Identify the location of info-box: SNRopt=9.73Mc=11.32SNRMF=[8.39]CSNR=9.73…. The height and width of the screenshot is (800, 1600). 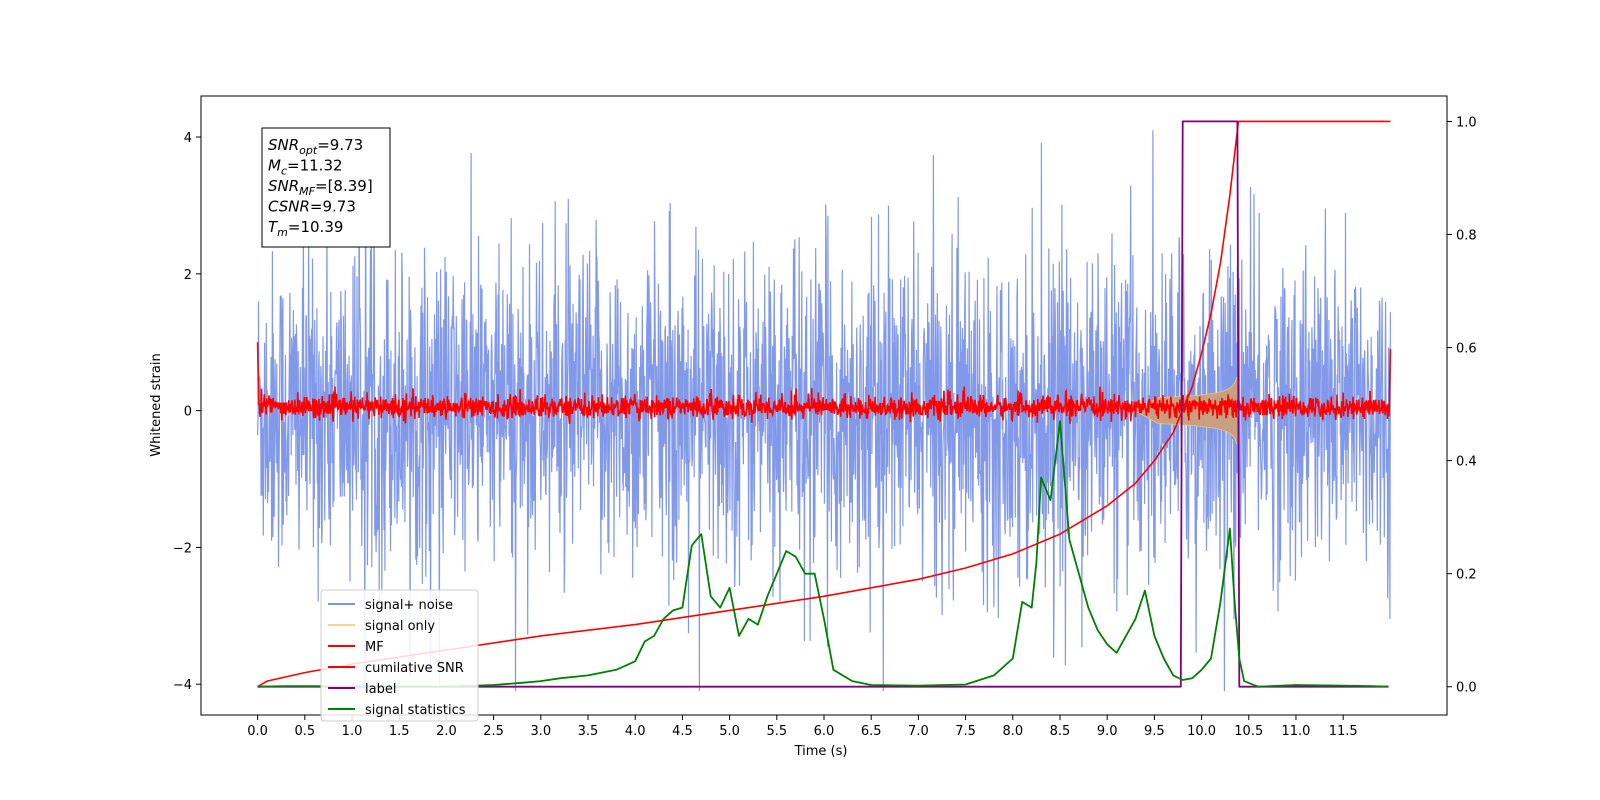
(326, 187).